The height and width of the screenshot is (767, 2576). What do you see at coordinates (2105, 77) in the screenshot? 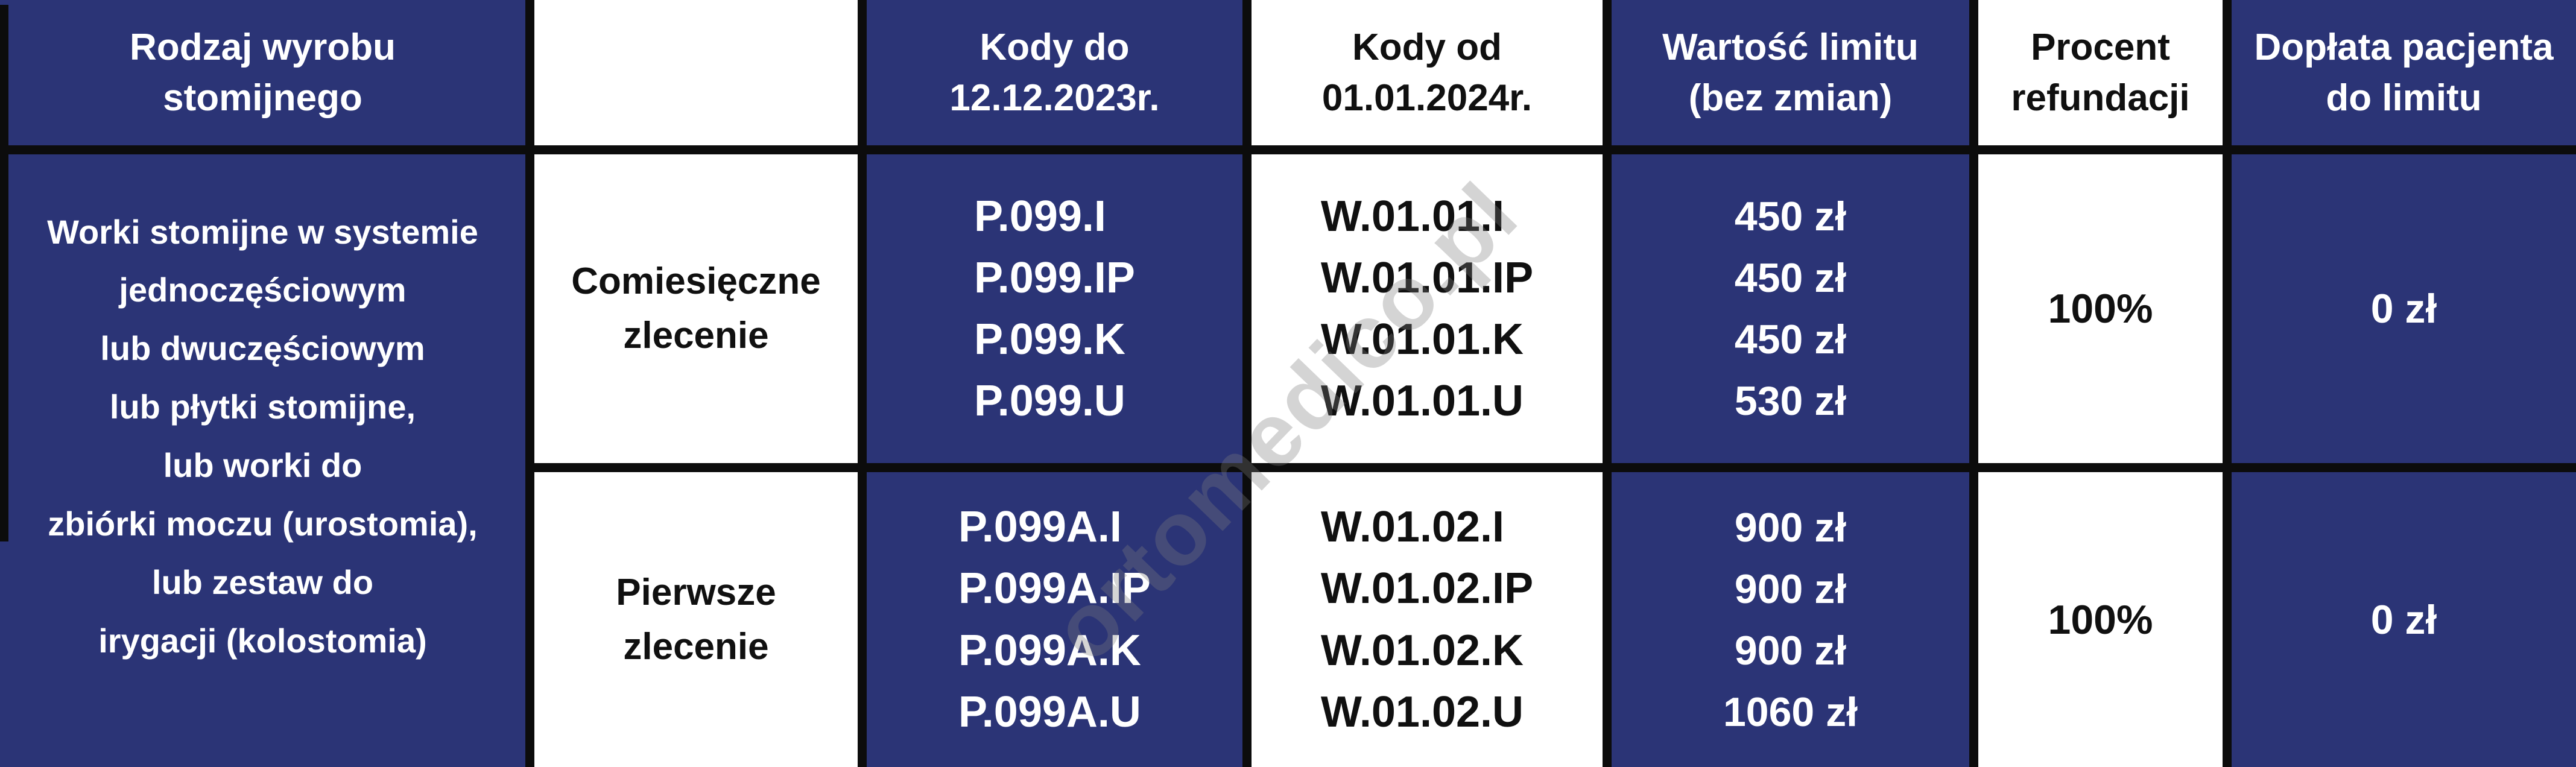
I see `header-refund-percent: Procent refundacji` at bounding box center [2105, 77].